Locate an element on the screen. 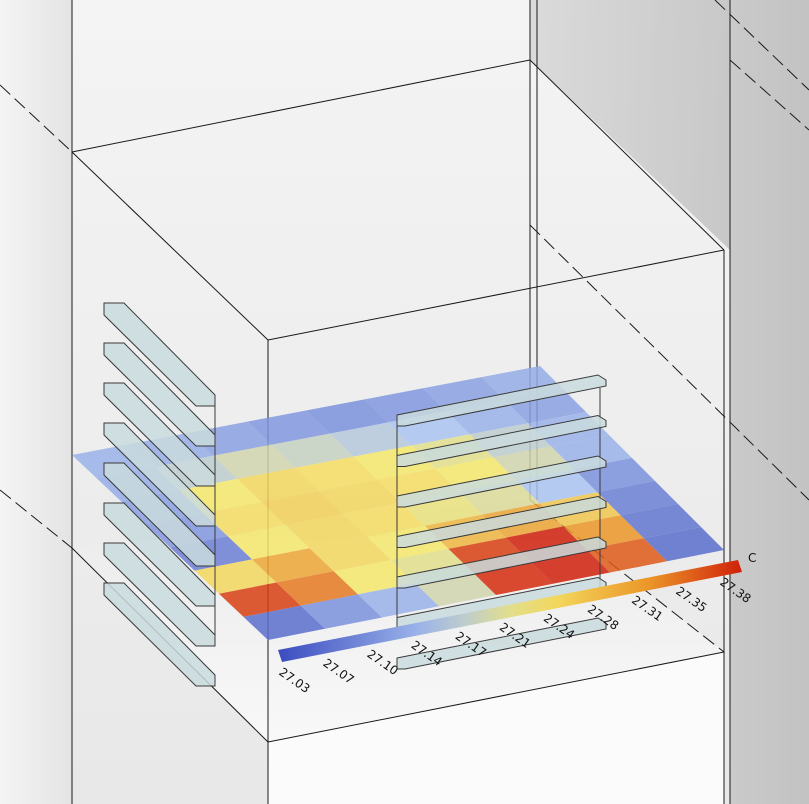 The image size is (809, 804). left-louver-stack is located at coordinates (159, 494).